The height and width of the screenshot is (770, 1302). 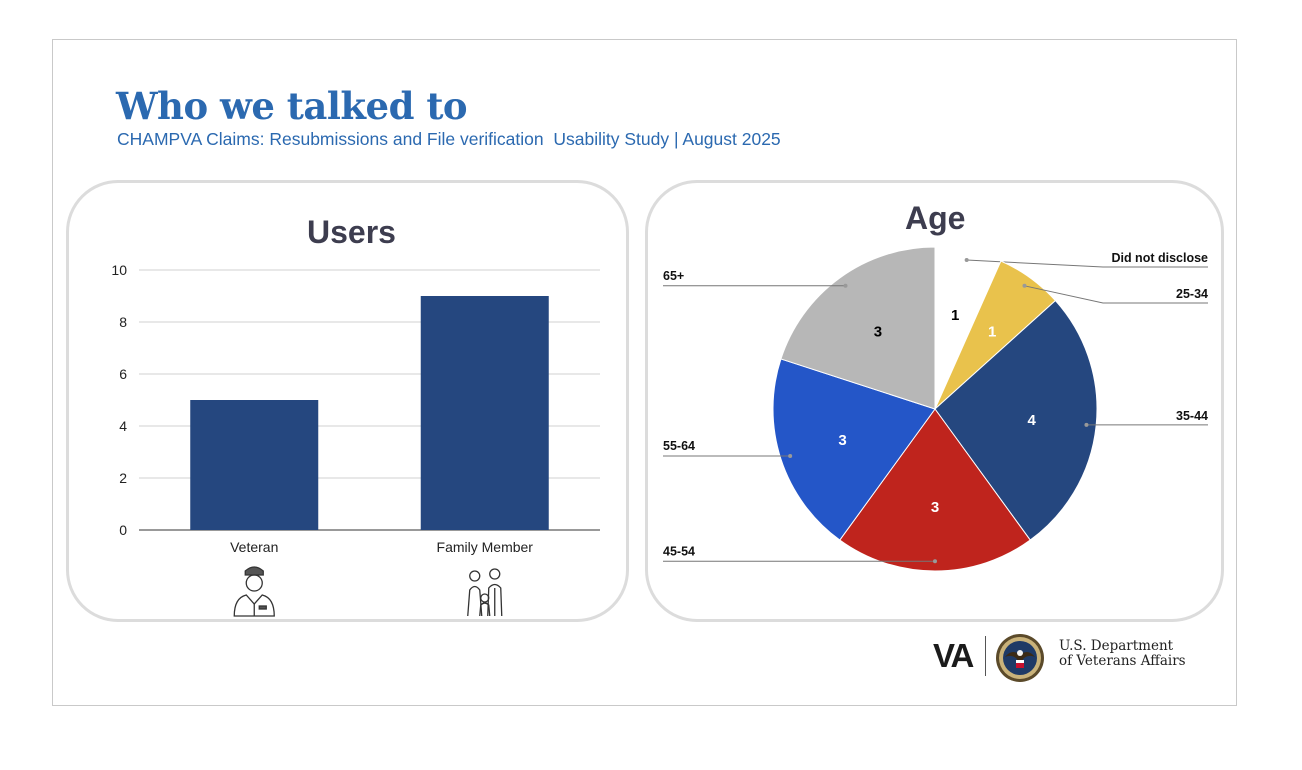 I want to click on slice-value-label: 4, so click(x=1031, y=420).